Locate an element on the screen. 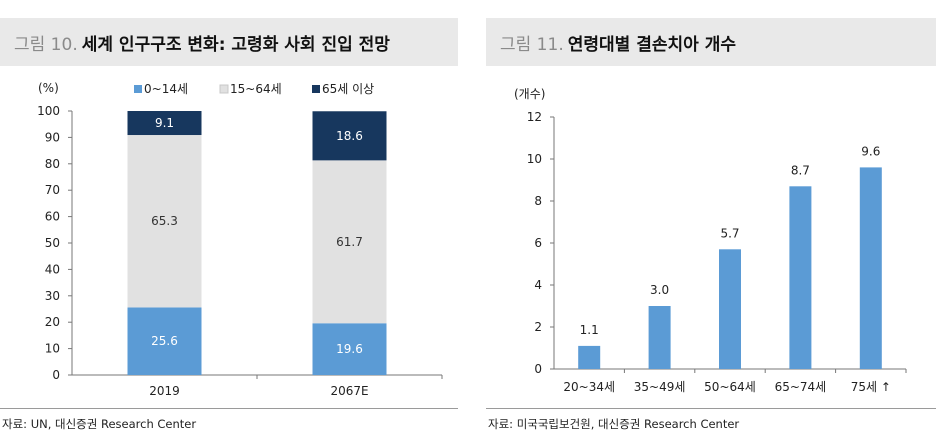  y-unit-label: (%) is located at coordinates (48, 88).